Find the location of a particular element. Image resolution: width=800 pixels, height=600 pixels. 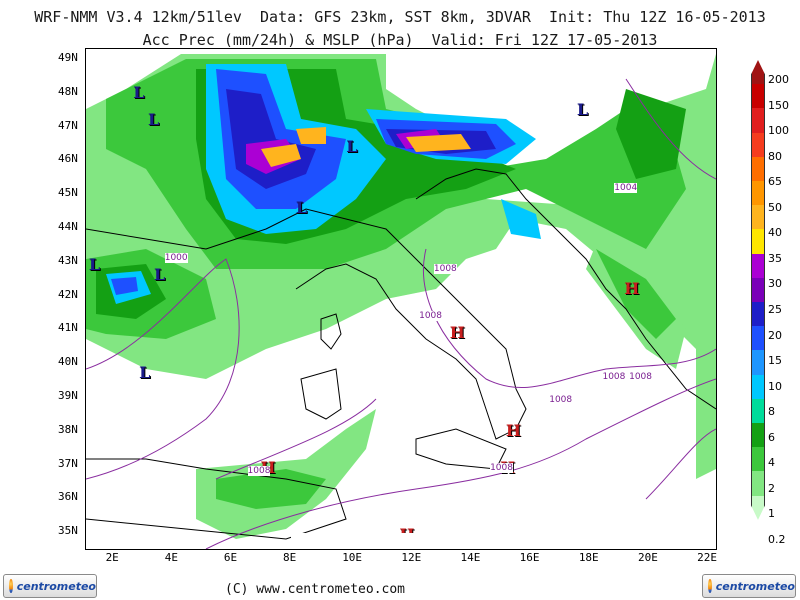

colorbar-label: 10 is located at coordinates (775, 386).